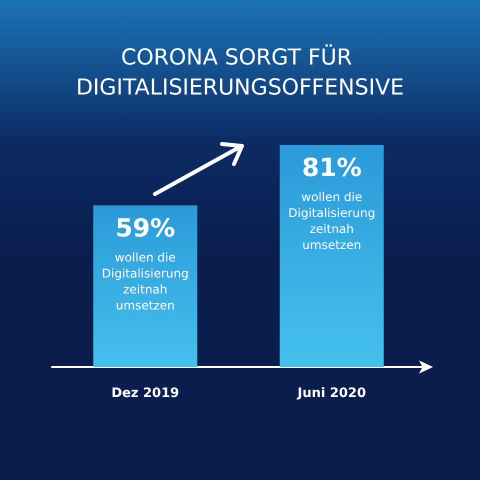 Image resolution: width=480 pixels, height=480 pixels. I want to click on chart-title: CORONA SORGT FÜR DIGITALISIERUNGSOFFENSIVE, so click(240, 72).